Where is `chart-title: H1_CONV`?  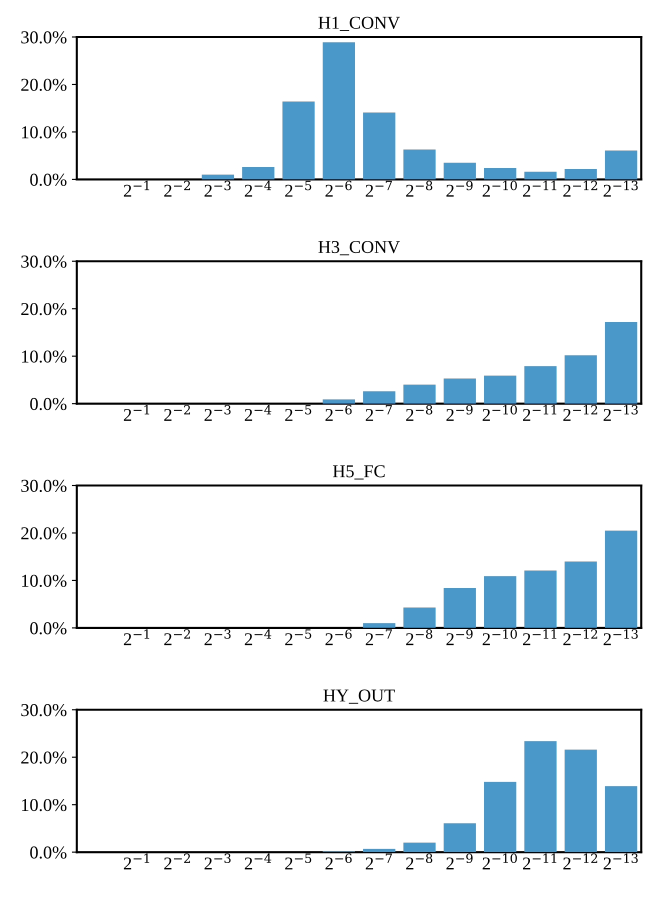 chart-title: H1_CONV is located at coordinates (359, 23).